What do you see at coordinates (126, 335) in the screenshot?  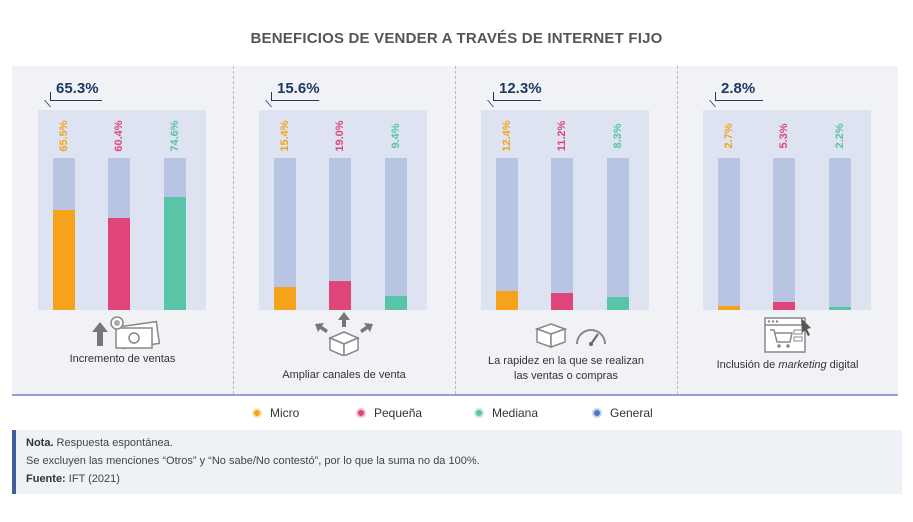 I see `money-growth-icon` at bounding box center [126, 335].